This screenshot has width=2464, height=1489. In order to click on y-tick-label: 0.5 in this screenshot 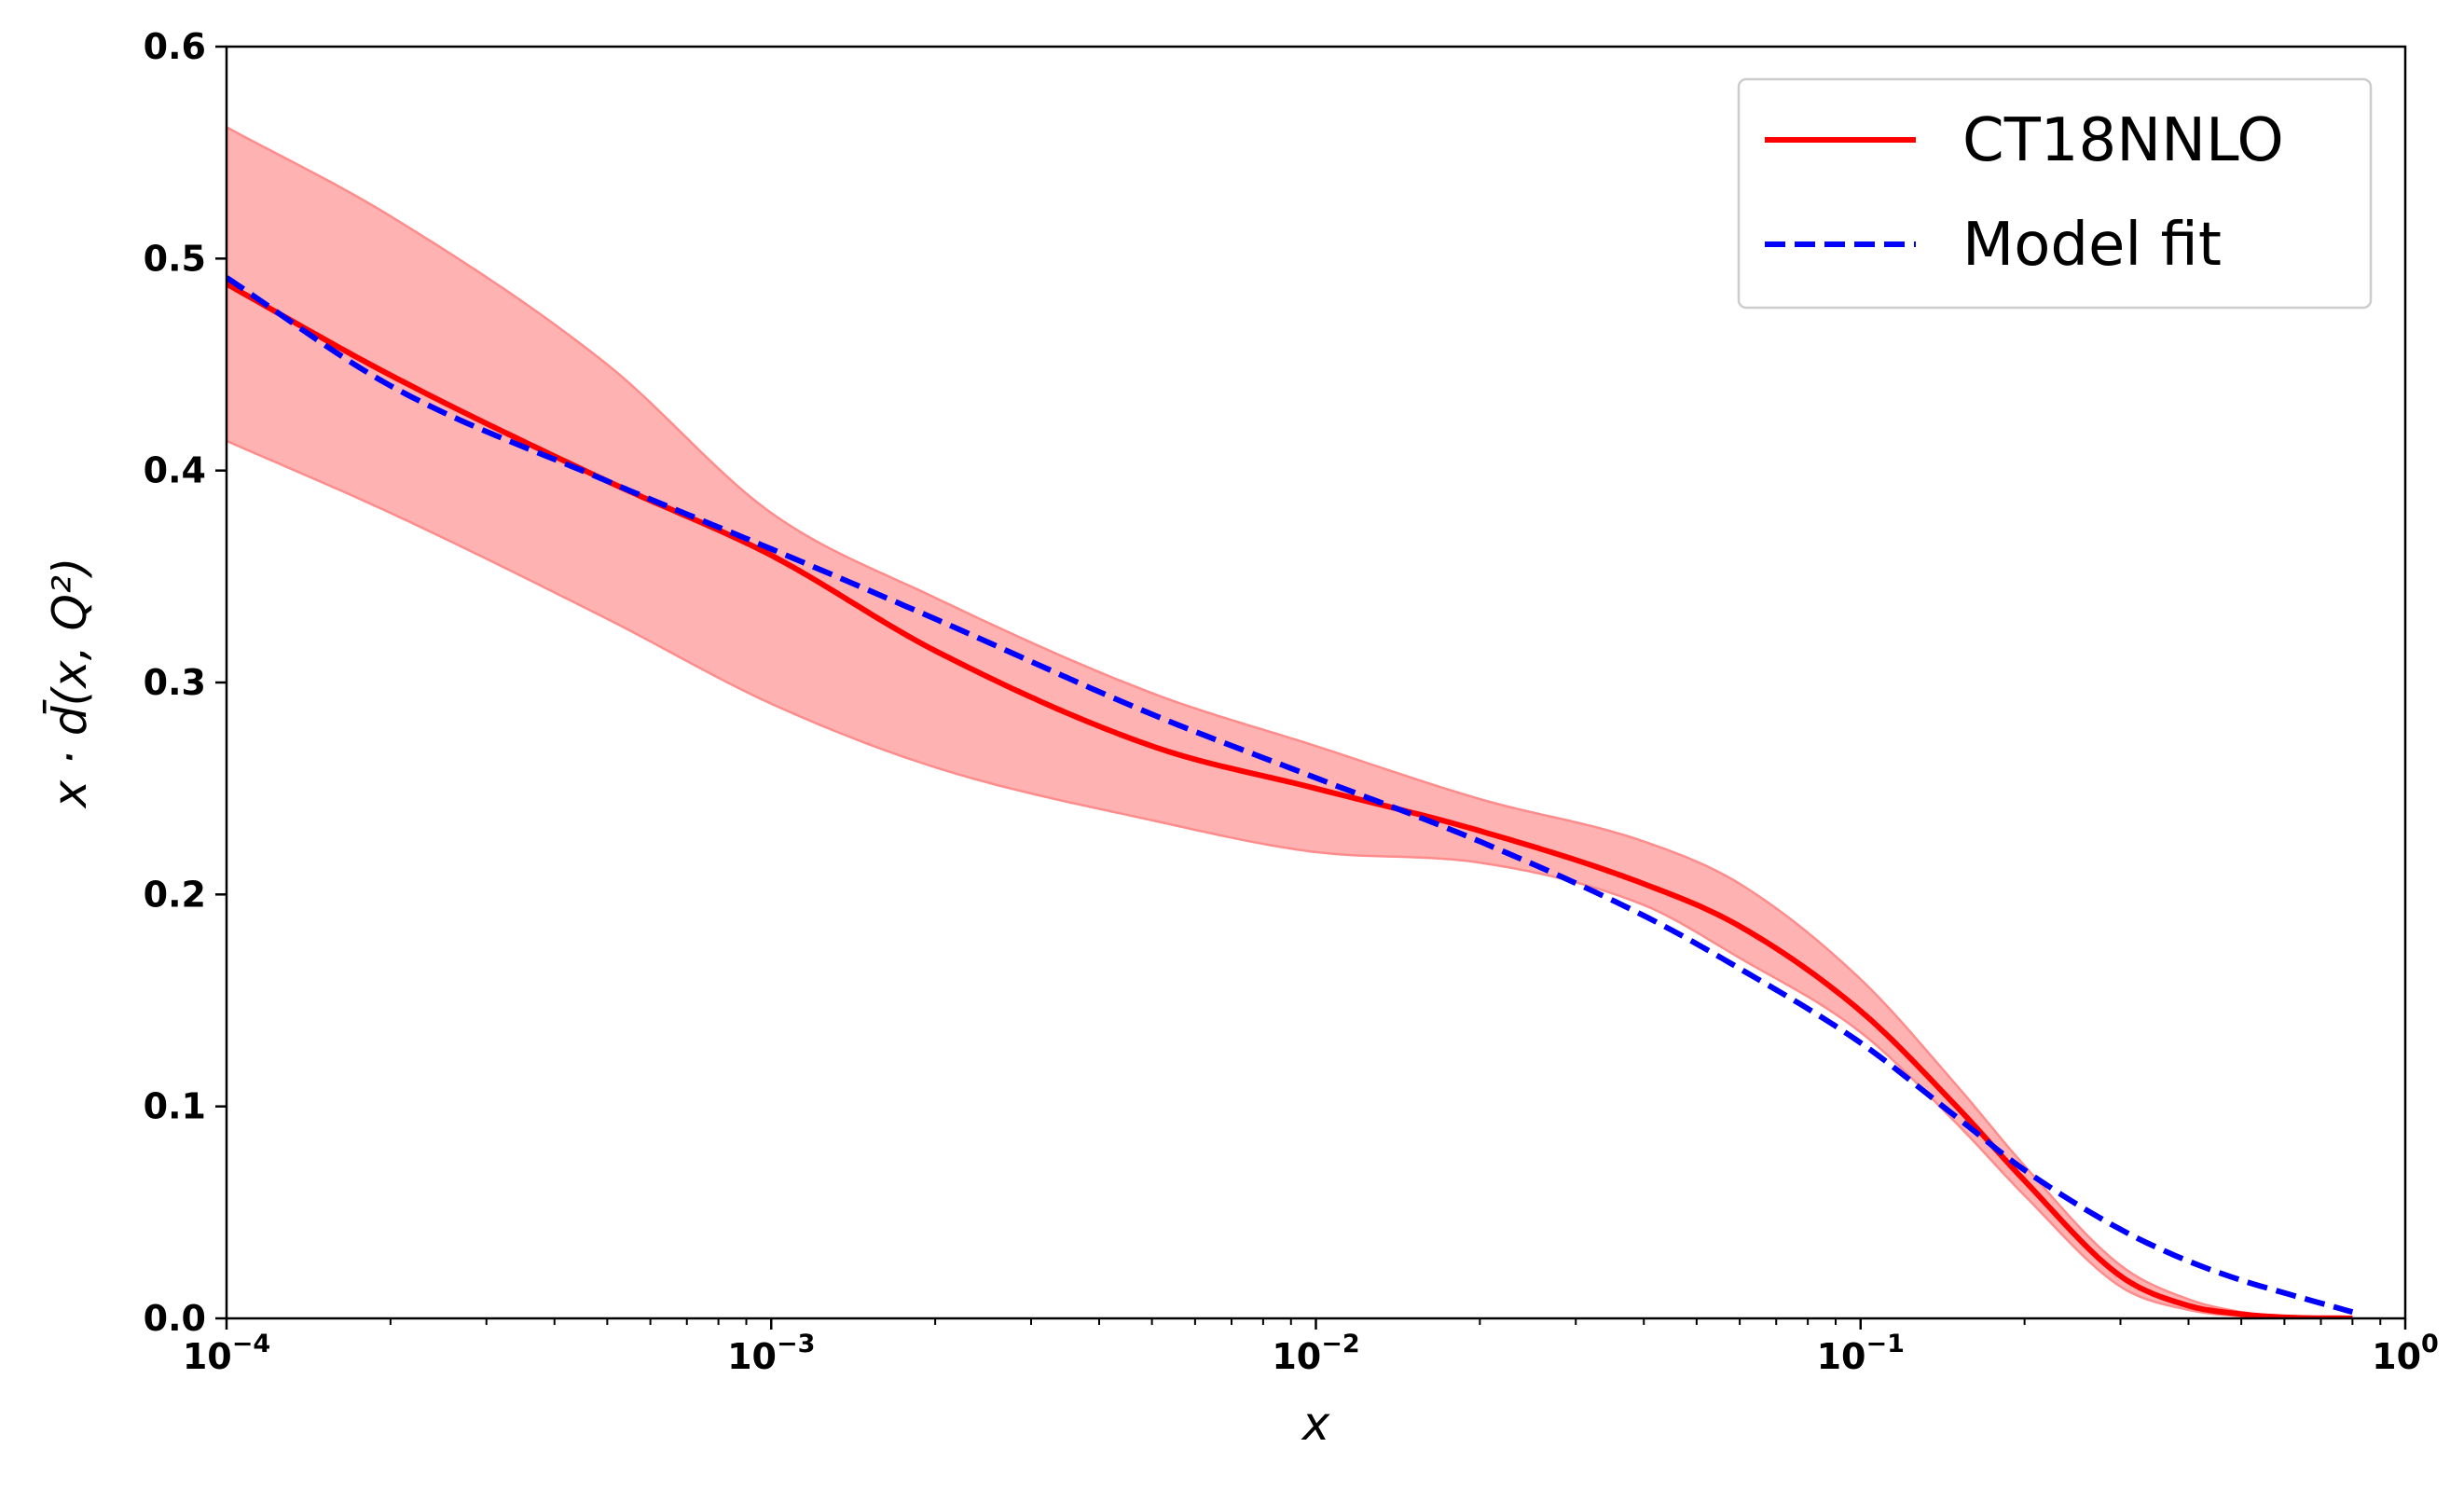, I will do `click(175, 258)`.